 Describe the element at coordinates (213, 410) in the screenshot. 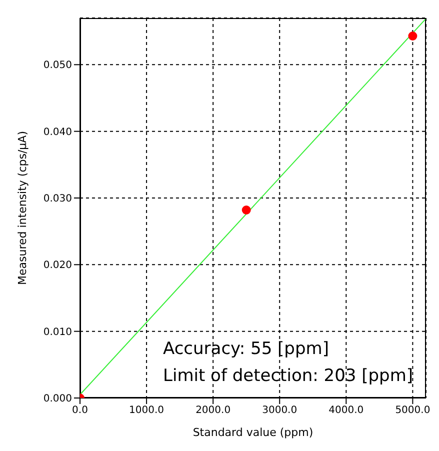

I see `x-tick-label: 2000.0` at that location.